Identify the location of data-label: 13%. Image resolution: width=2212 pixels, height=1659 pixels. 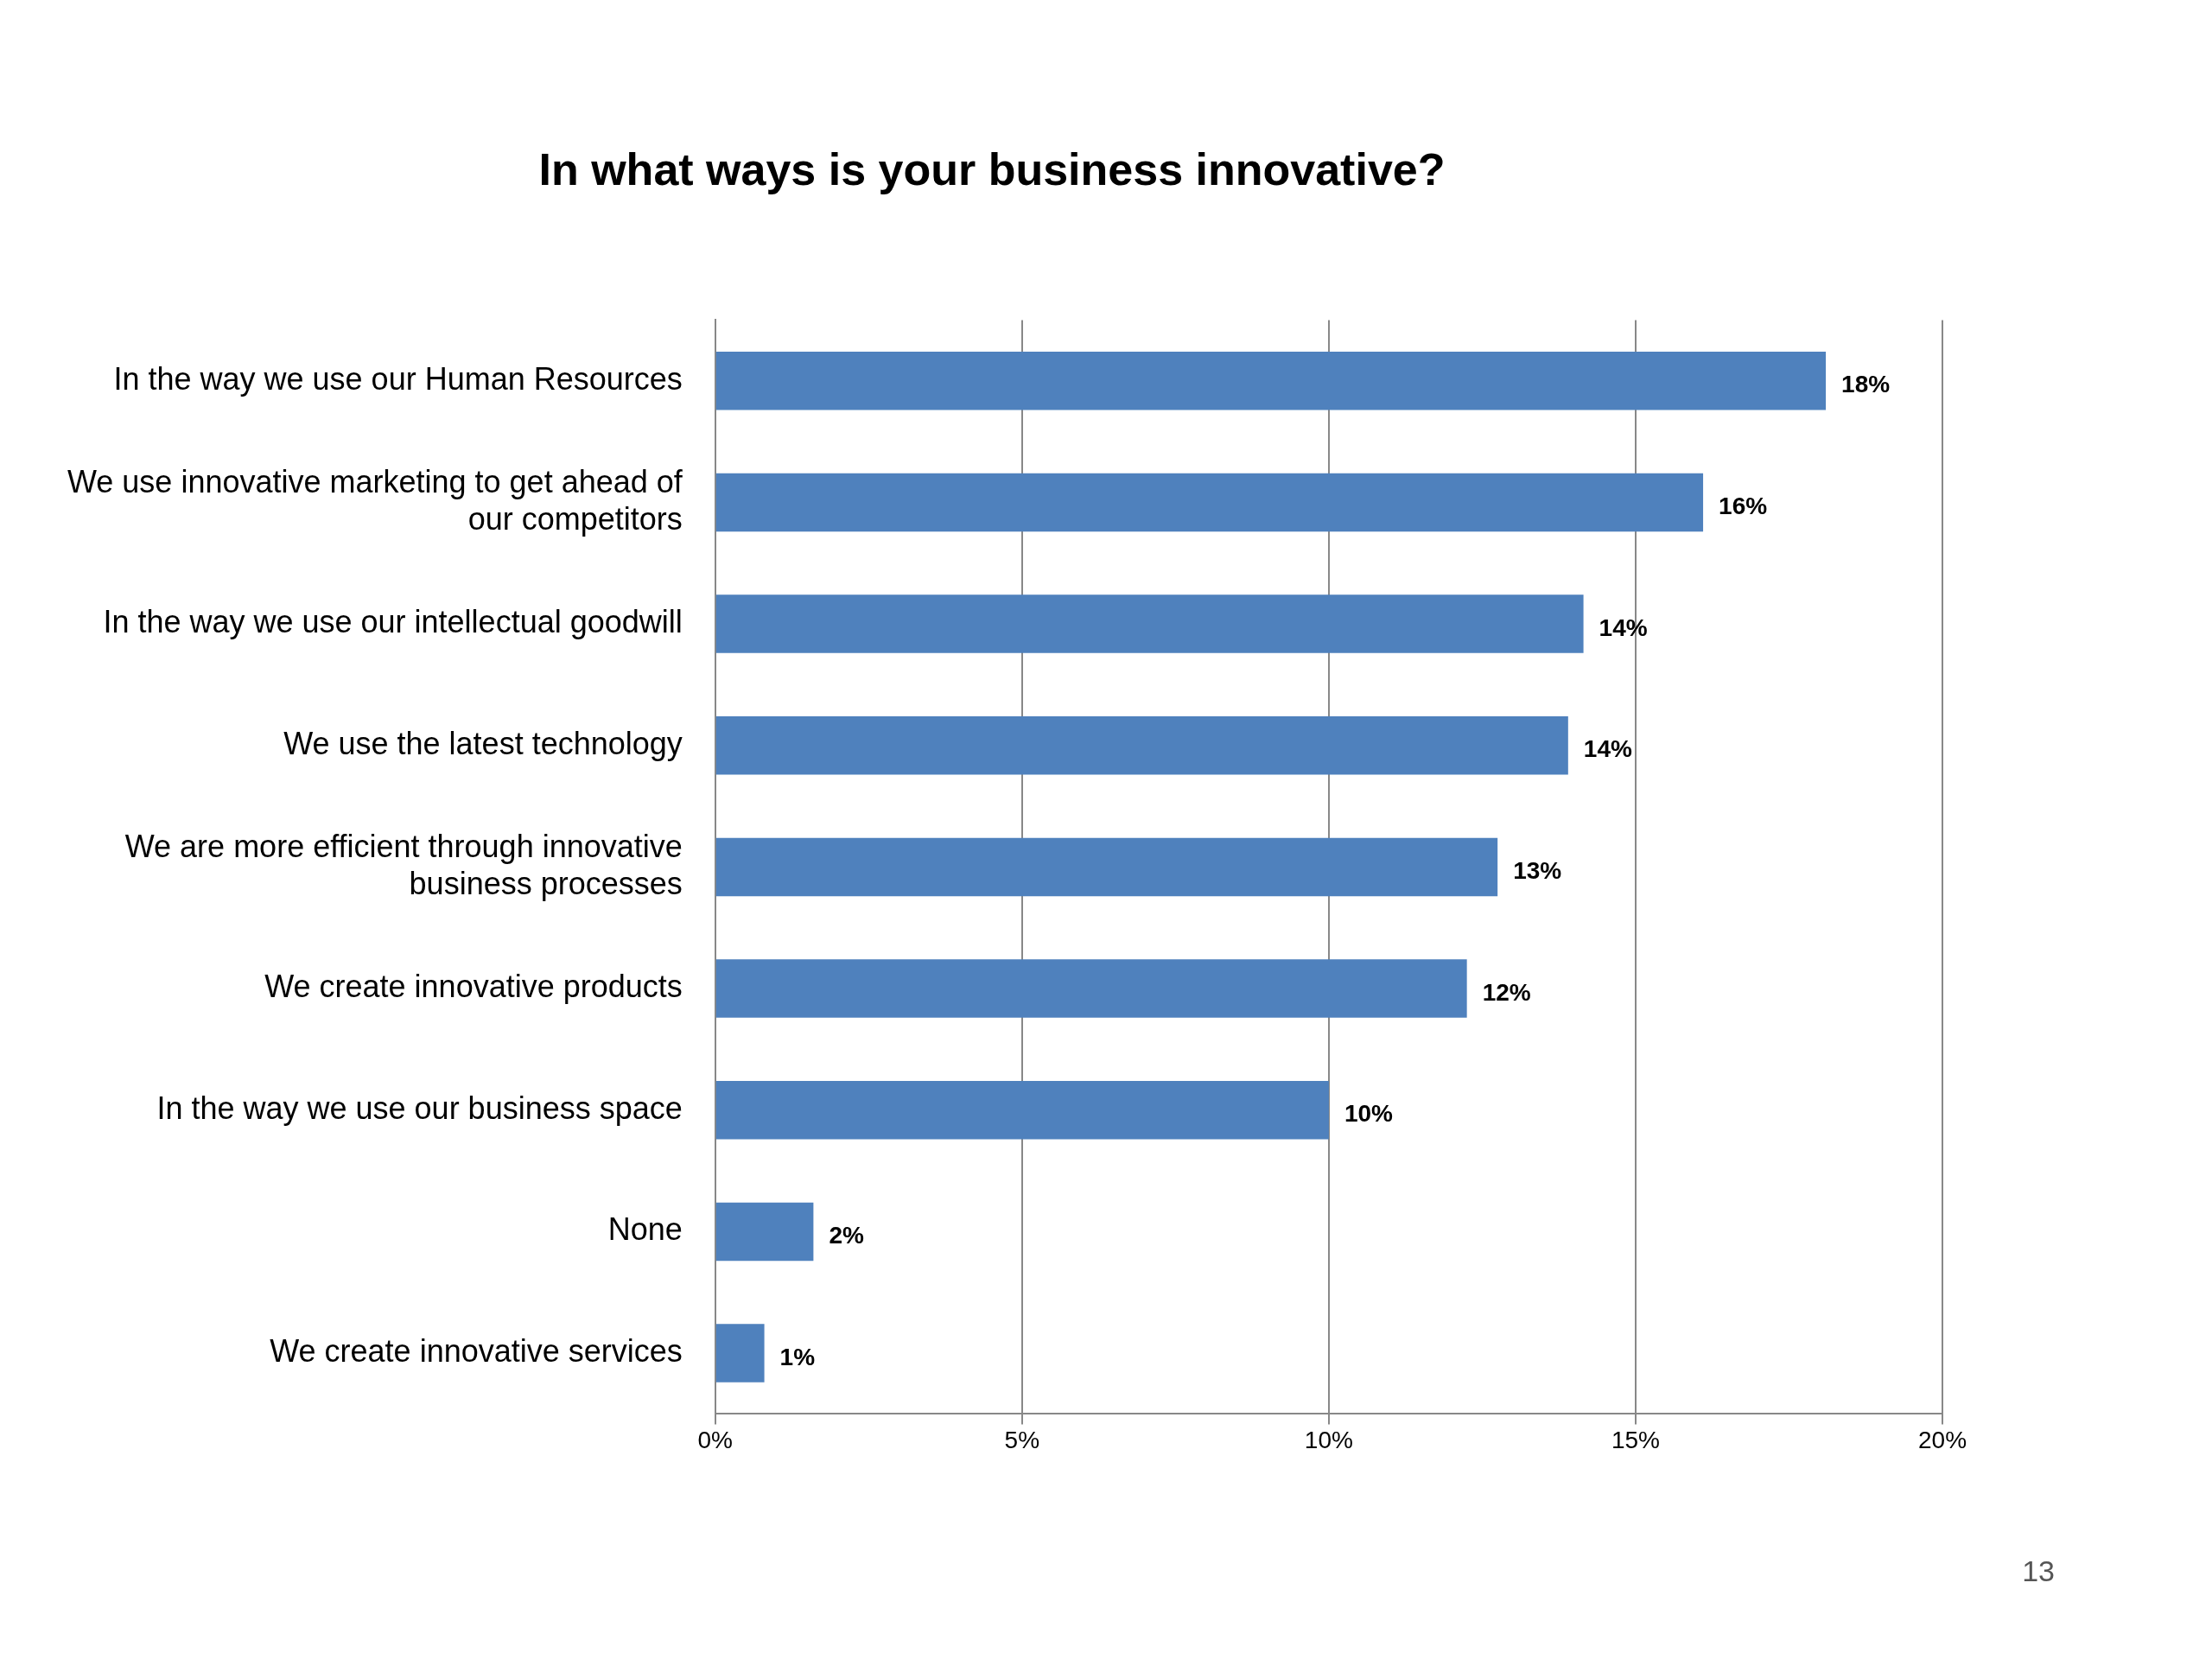
(1537, 871).